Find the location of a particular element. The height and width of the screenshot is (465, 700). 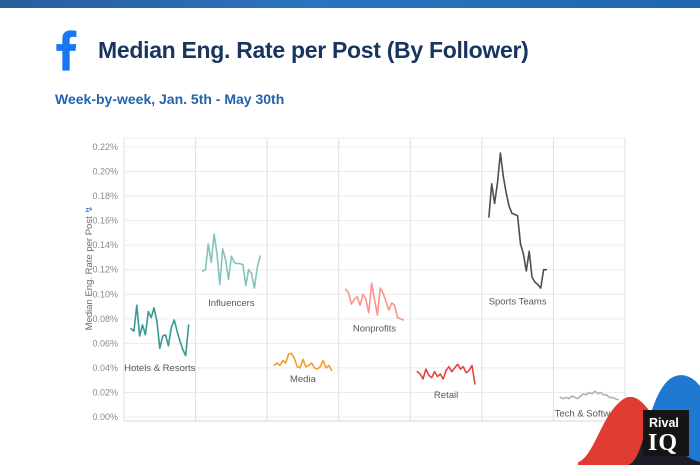

series-line-retail is located at coordinates (446, 374).